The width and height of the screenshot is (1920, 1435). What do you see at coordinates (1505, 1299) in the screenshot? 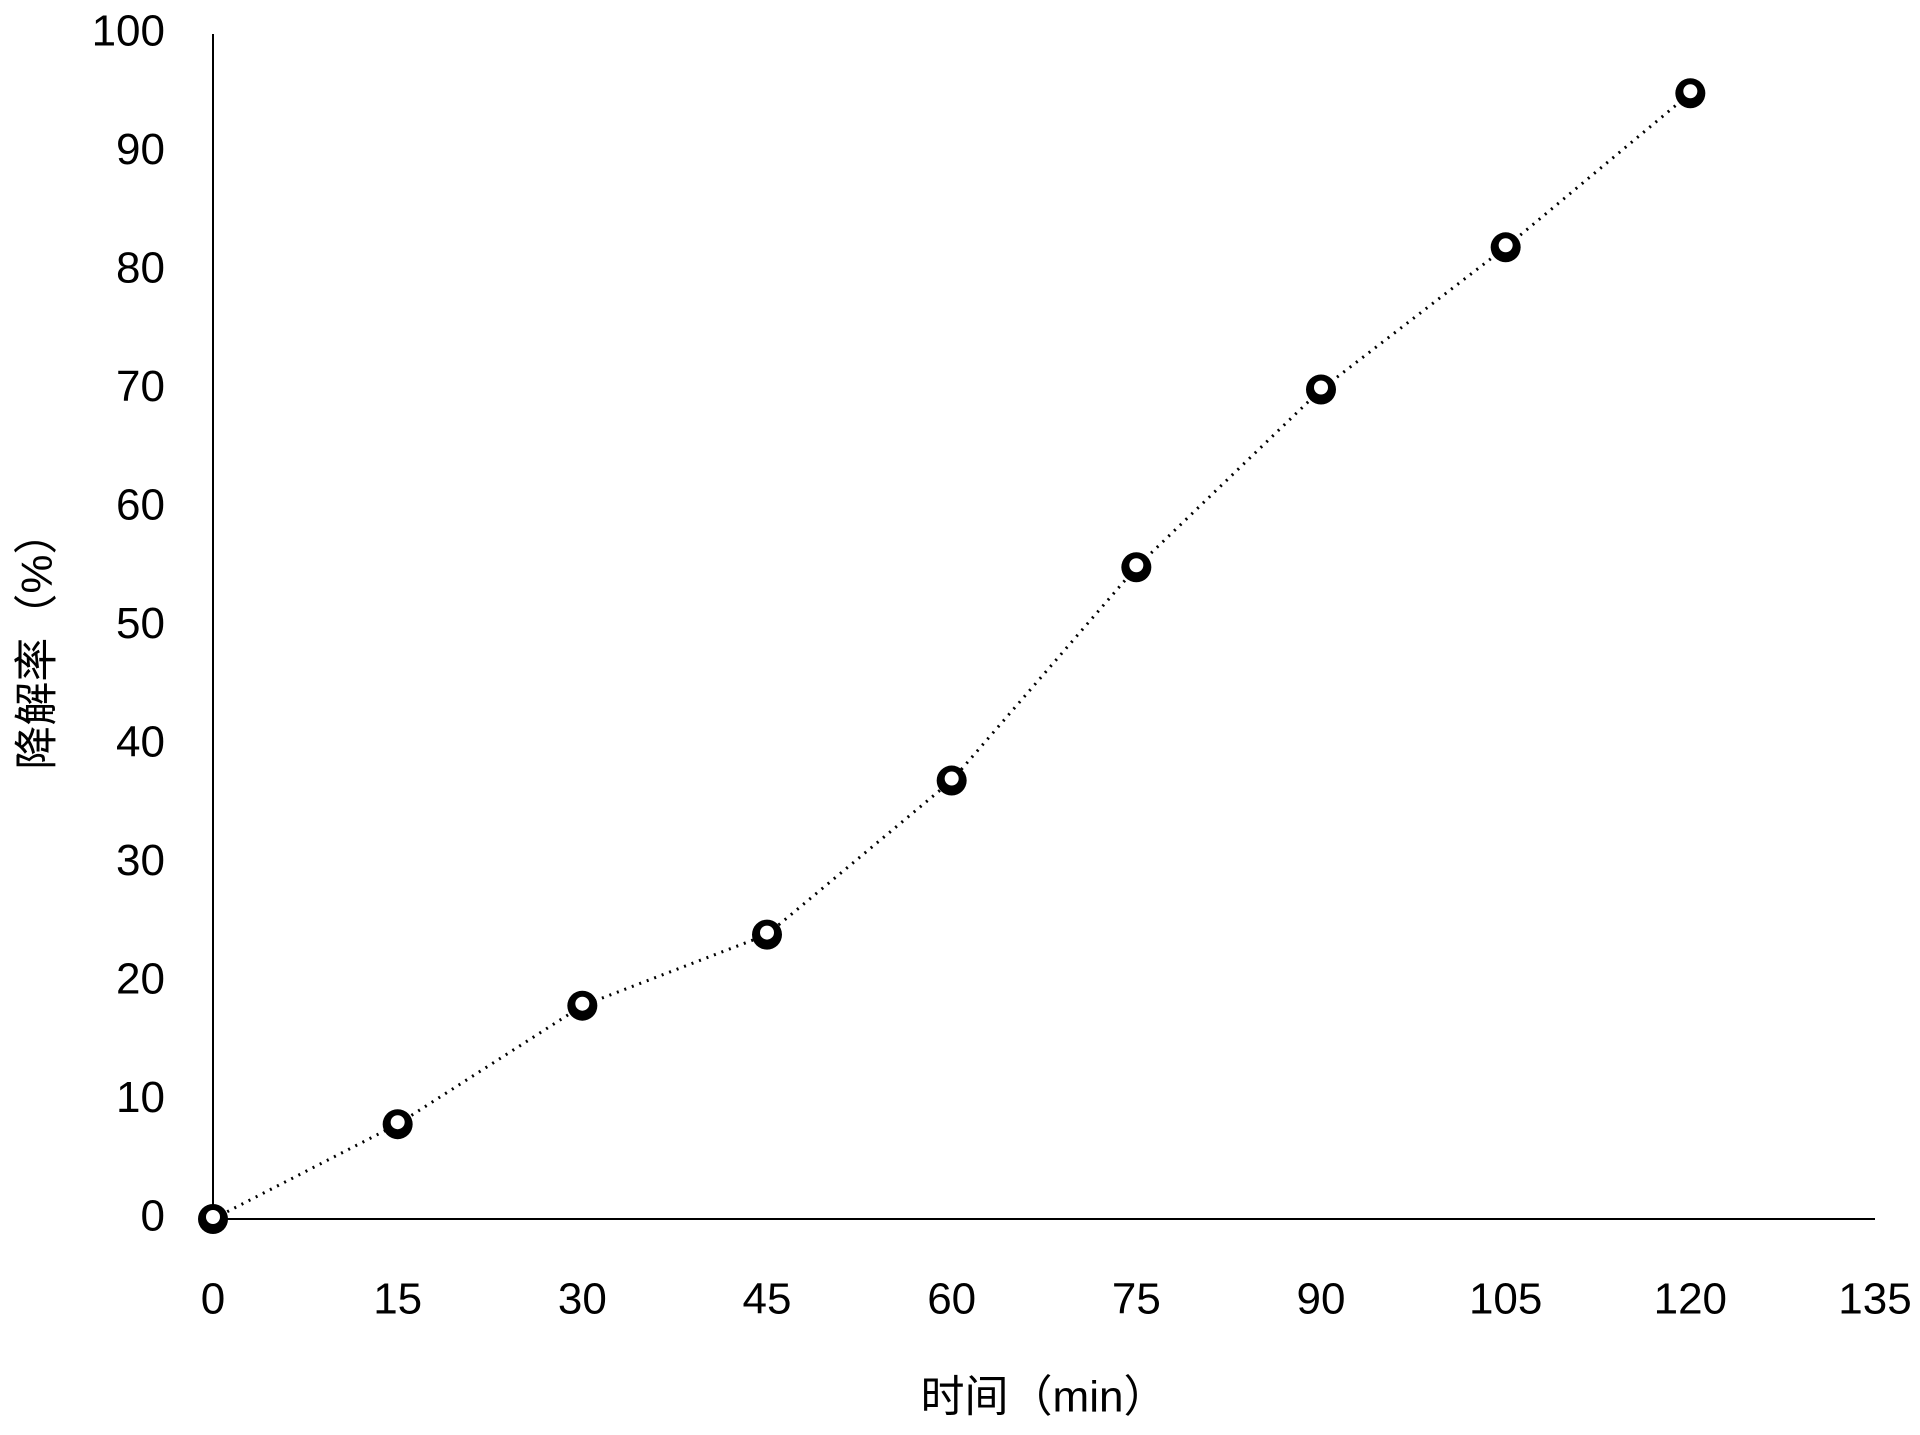
I see `x-tick-label: 105` at bounding box center [1505, 1299].